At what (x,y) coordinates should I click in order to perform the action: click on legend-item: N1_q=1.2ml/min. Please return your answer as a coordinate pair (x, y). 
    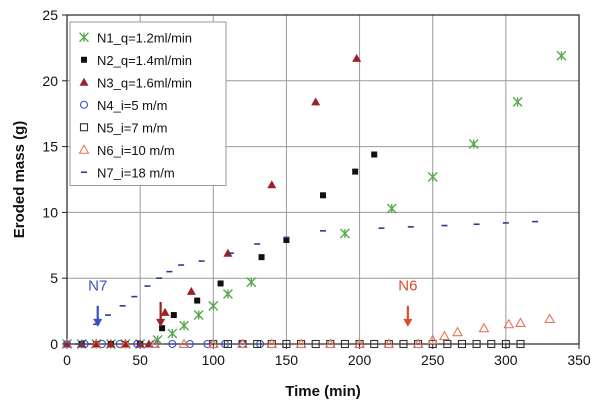
    Looking at the image, I should click on (135, 37).